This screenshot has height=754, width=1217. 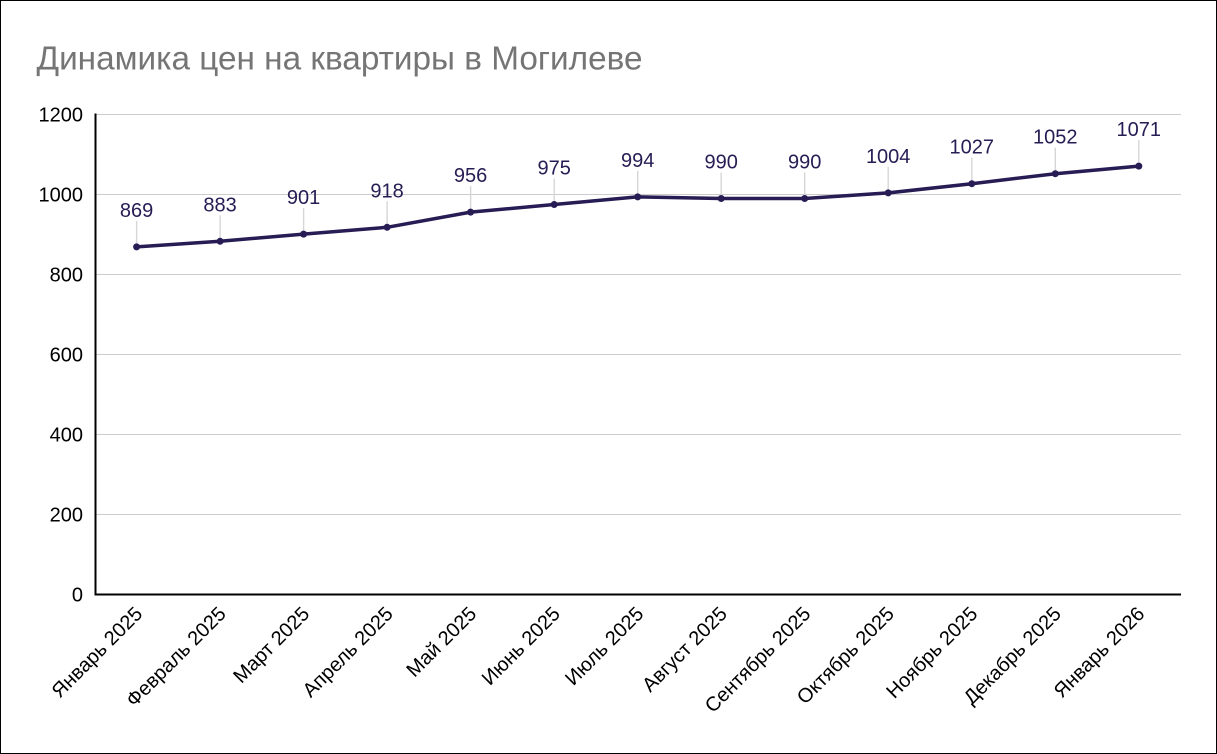 What do you see at coordinates (66, 436) in the screenshot?
I see `svg-text: 400` at bounding box center [66, 436].